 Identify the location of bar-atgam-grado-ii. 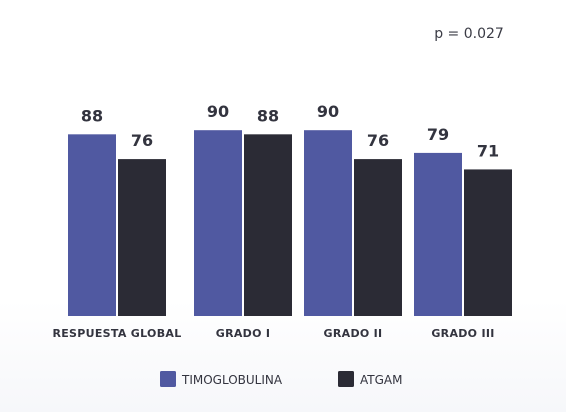
(378, 237).